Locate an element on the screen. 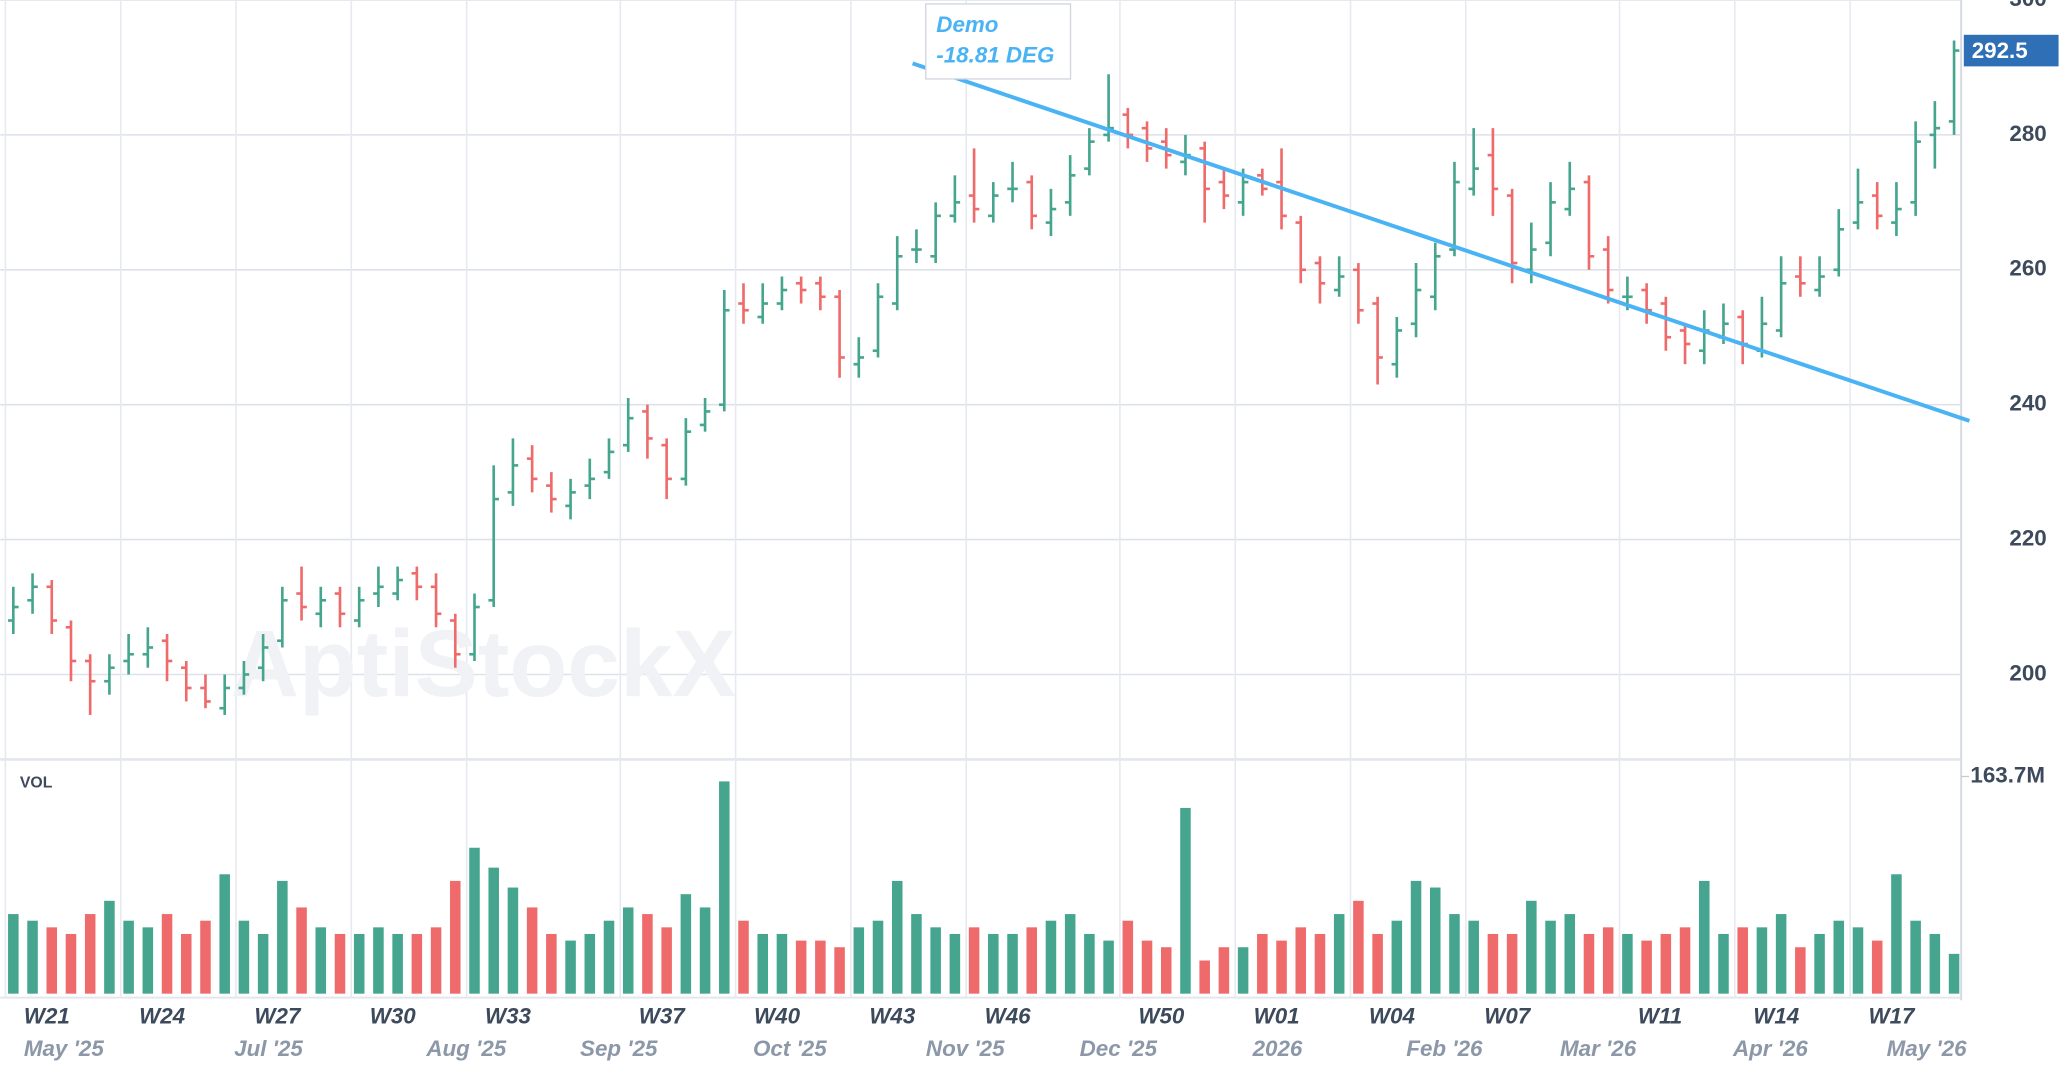 The height and width of the screenshot is (1070, 2064). month-label: 2026 is located at coordinates (1277, 1048).